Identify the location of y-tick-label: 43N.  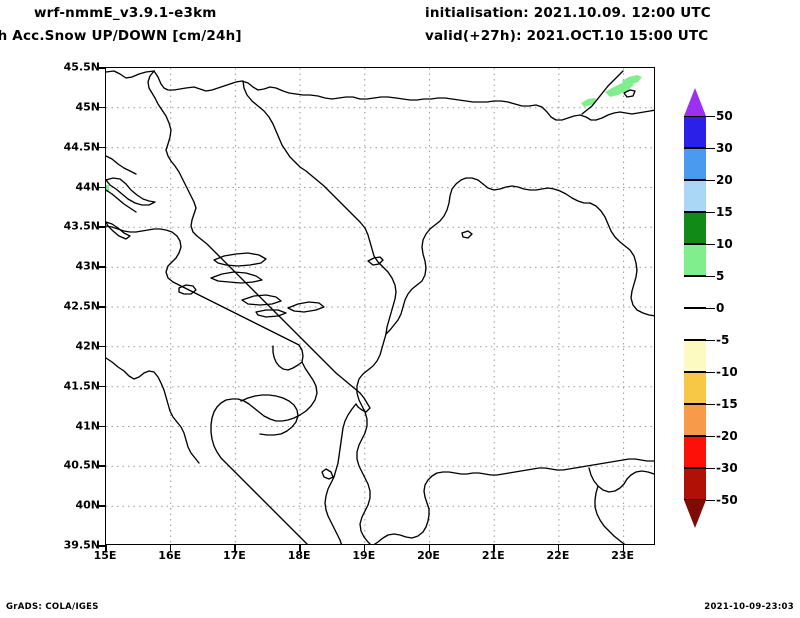
(87, 266).